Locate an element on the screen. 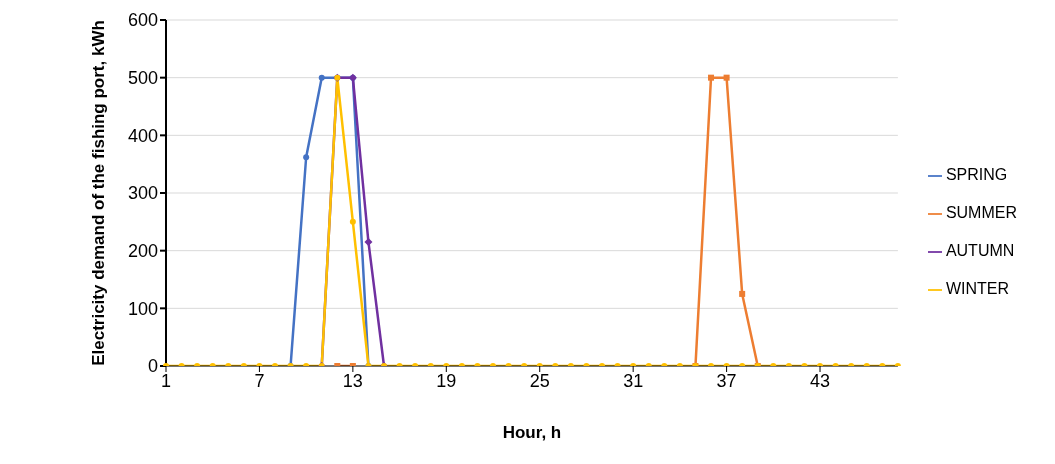 The image size is (1055, 464). x-tick-label: 7 is located at coordinates (259, 380).